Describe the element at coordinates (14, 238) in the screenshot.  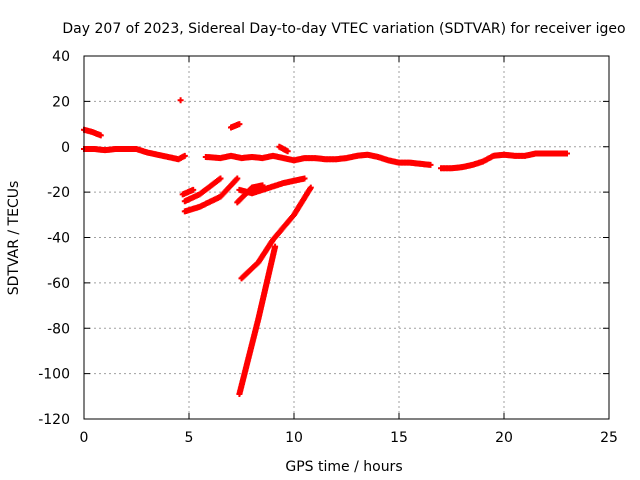
I see `y-axis-label: SDTVAR / TECUs` at that location.